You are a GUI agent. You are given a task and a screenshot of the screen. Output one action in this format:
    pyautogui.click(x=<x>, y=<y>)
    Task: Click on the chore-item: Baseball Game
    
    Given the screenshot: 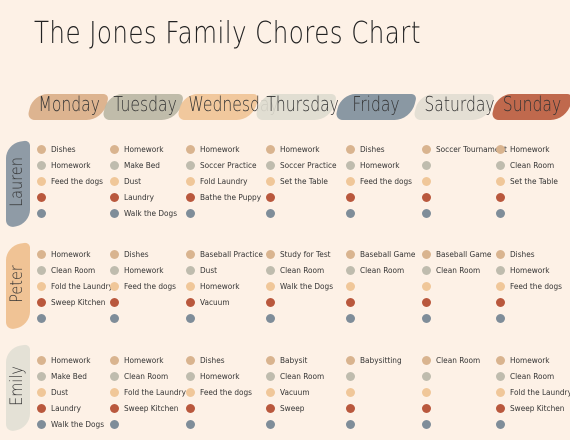 What is the action you would take?
    pyautogui.click(x=386, y=254)
    